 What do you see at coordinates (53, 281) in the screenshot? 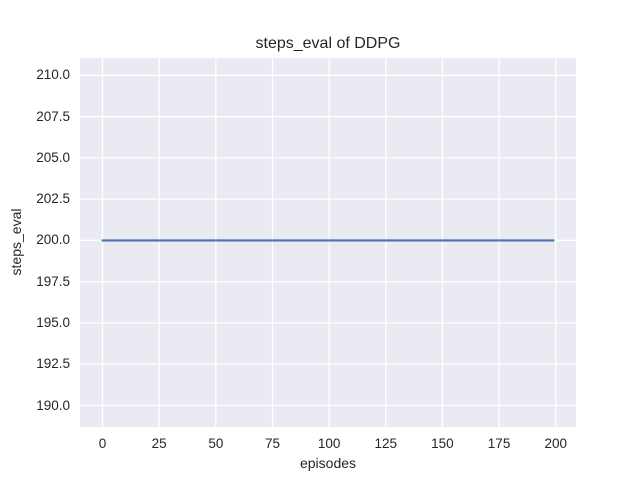
I see `y-tick-label: 197.5` at bounding box center [53, 281].